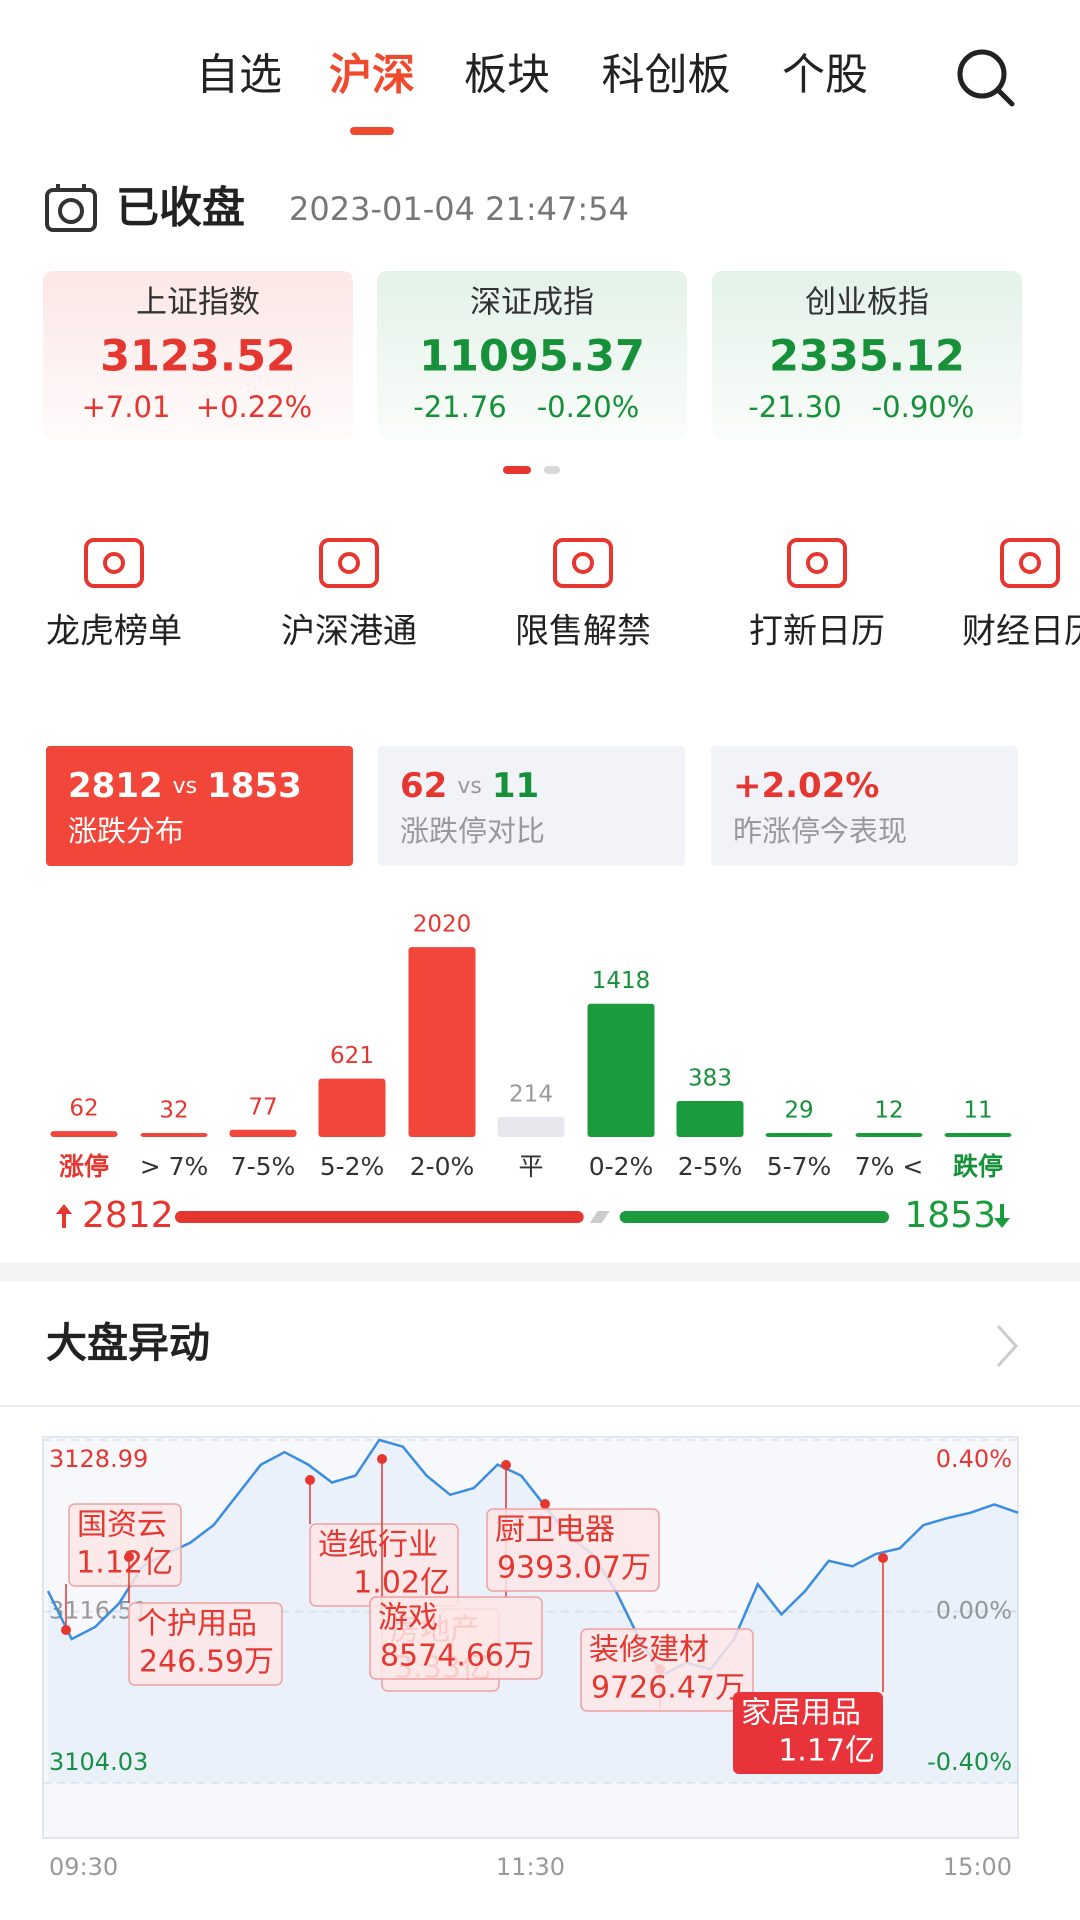 Image resolution: width=1080 pixels, height=1920 pixels. What do you see at coordinates (799, 1166) in the screenshot?
I see `x-tick-label: 5-7%` at bounding box center [799, 1166].